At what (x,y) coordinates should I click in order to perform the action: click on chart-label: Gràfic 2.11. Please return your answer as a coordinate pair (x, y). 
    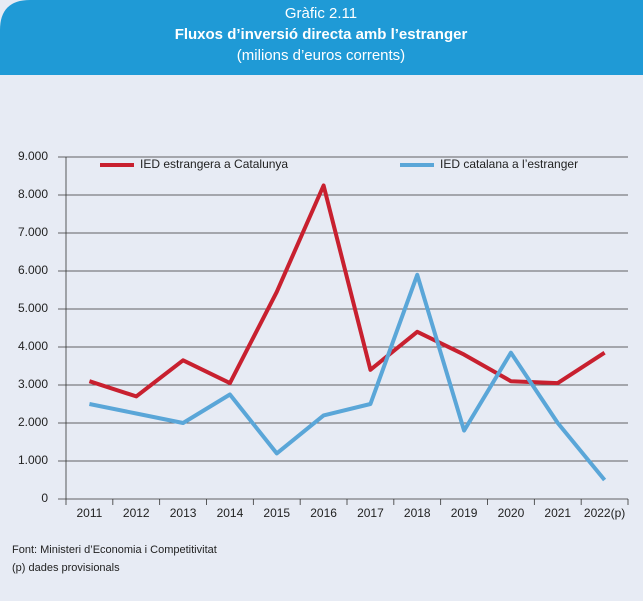
    Looking at the image, I should click on (321, 13).